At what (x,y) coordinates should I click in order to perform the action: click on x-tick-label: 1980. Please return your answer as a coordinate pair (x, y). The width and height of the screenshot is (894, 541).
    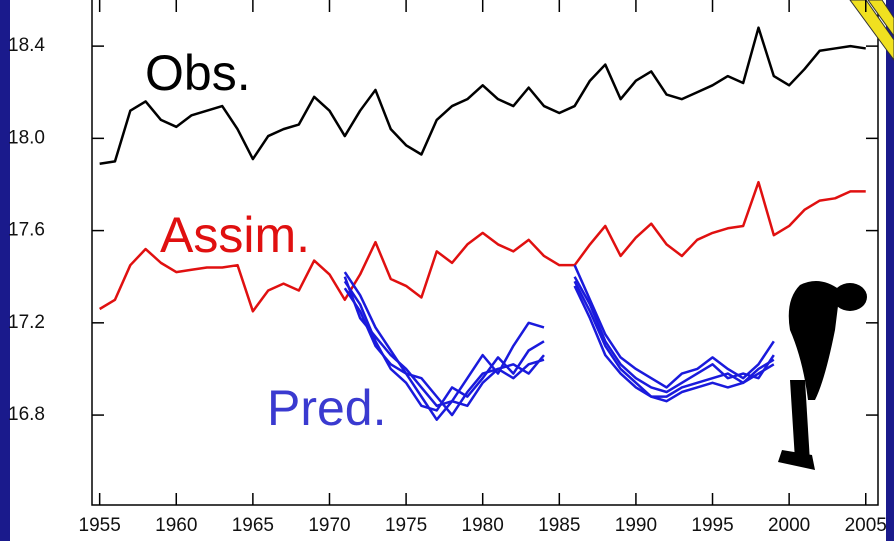
    Looking at the image, I should click on (483, 525).